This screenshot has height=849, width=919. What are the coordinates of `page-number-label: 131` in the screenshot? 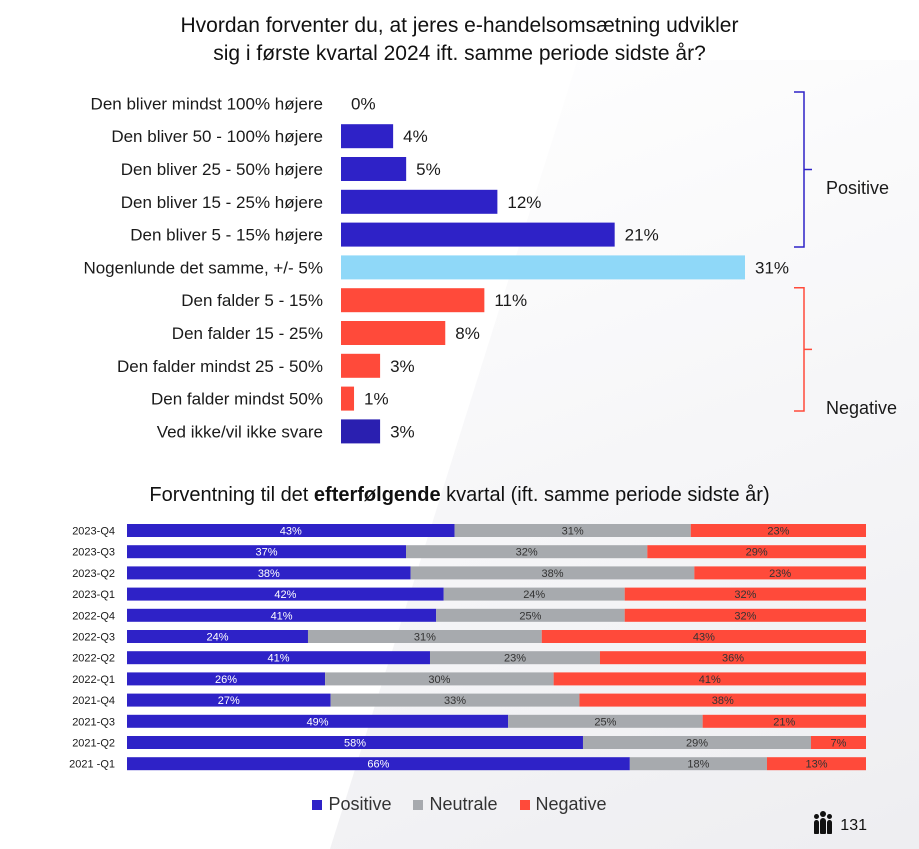 It's located at (853, 825).